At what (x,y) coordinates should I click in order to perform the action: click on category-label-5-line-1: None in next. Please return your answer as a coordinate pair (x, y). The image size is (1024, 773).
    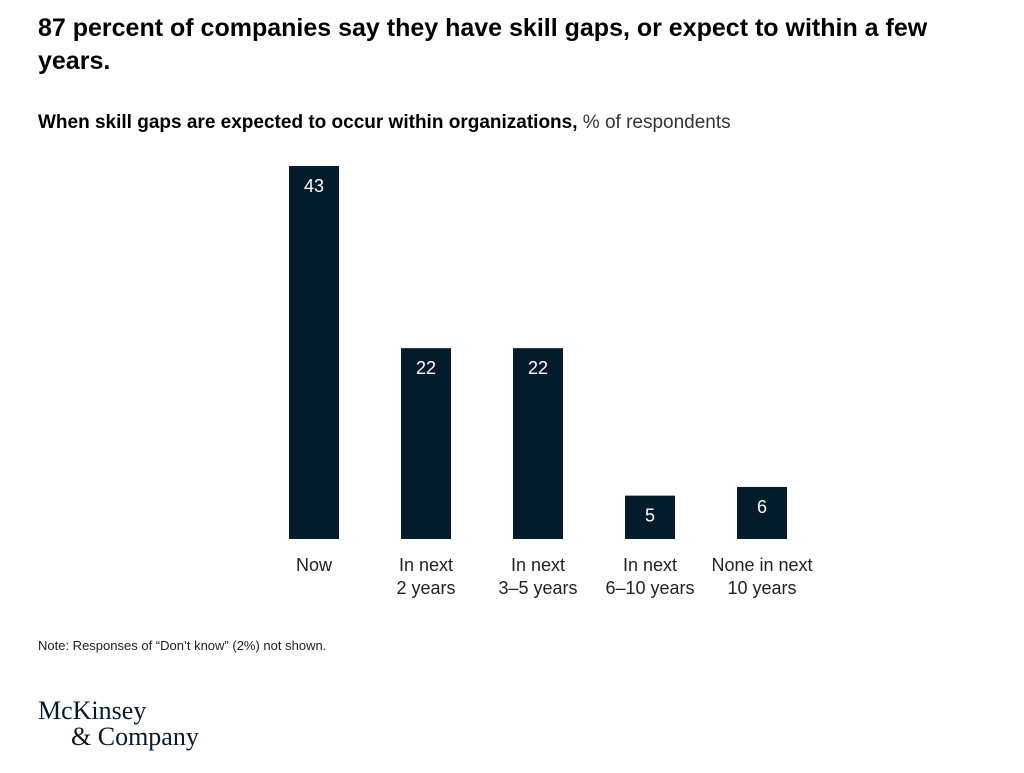
    Looking at the image, I should click on (761, 565).